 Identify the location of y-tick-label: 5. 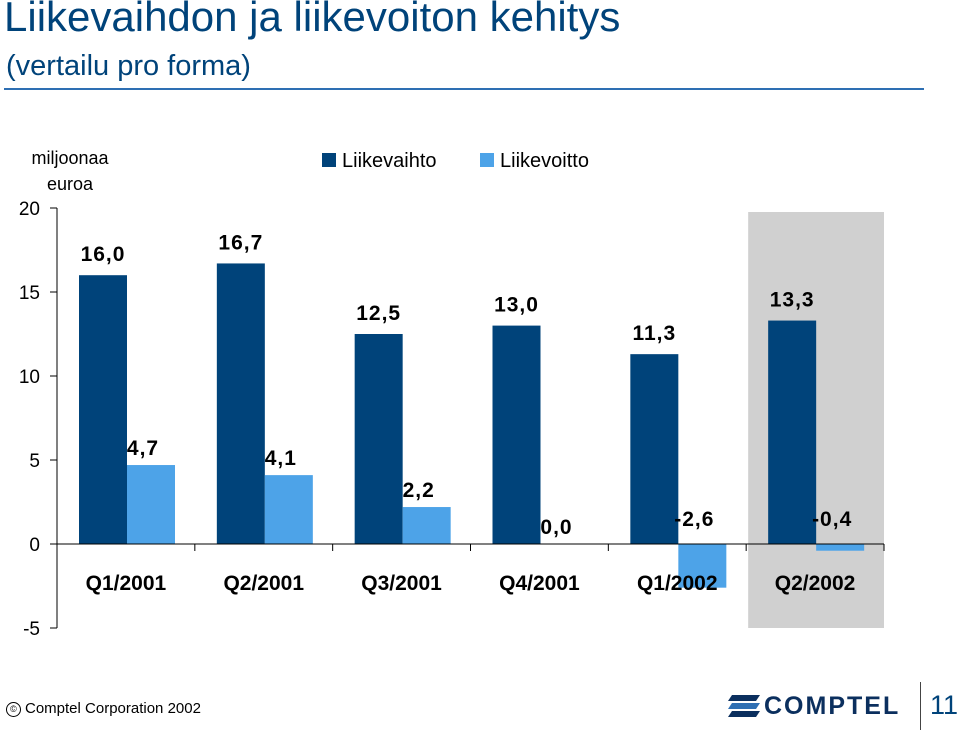
(34, 461).